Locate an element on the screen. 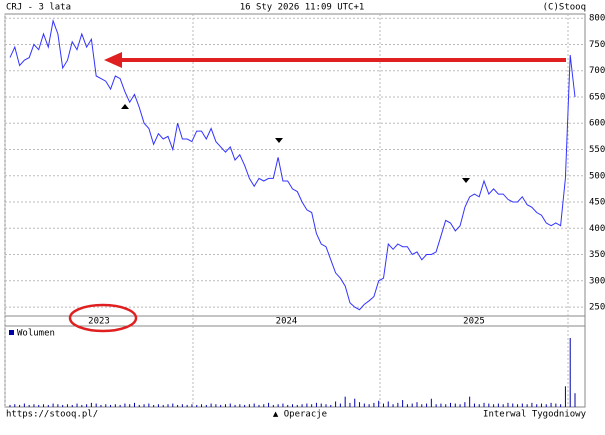  footer-left: https://stooq.pl/ is located at coordinates (52, 415).